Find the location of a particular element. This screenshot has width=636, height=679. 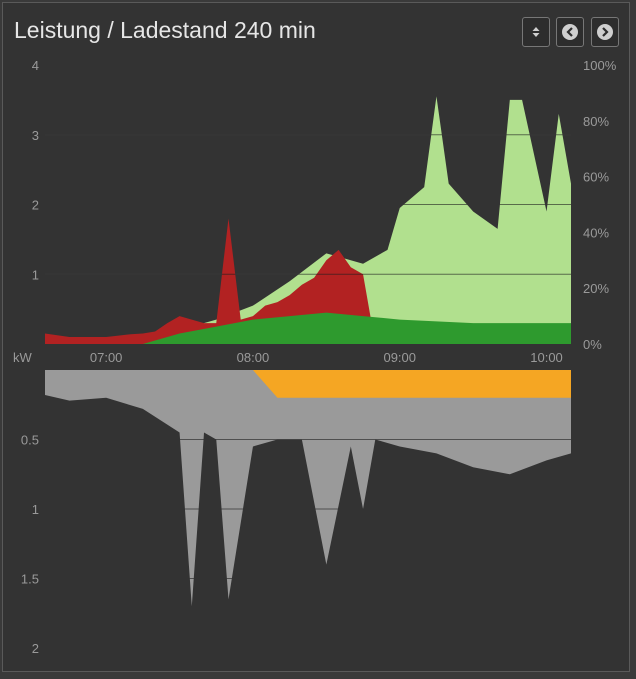

x-tick-label: 08:00 is located at coordinates (253, 357).